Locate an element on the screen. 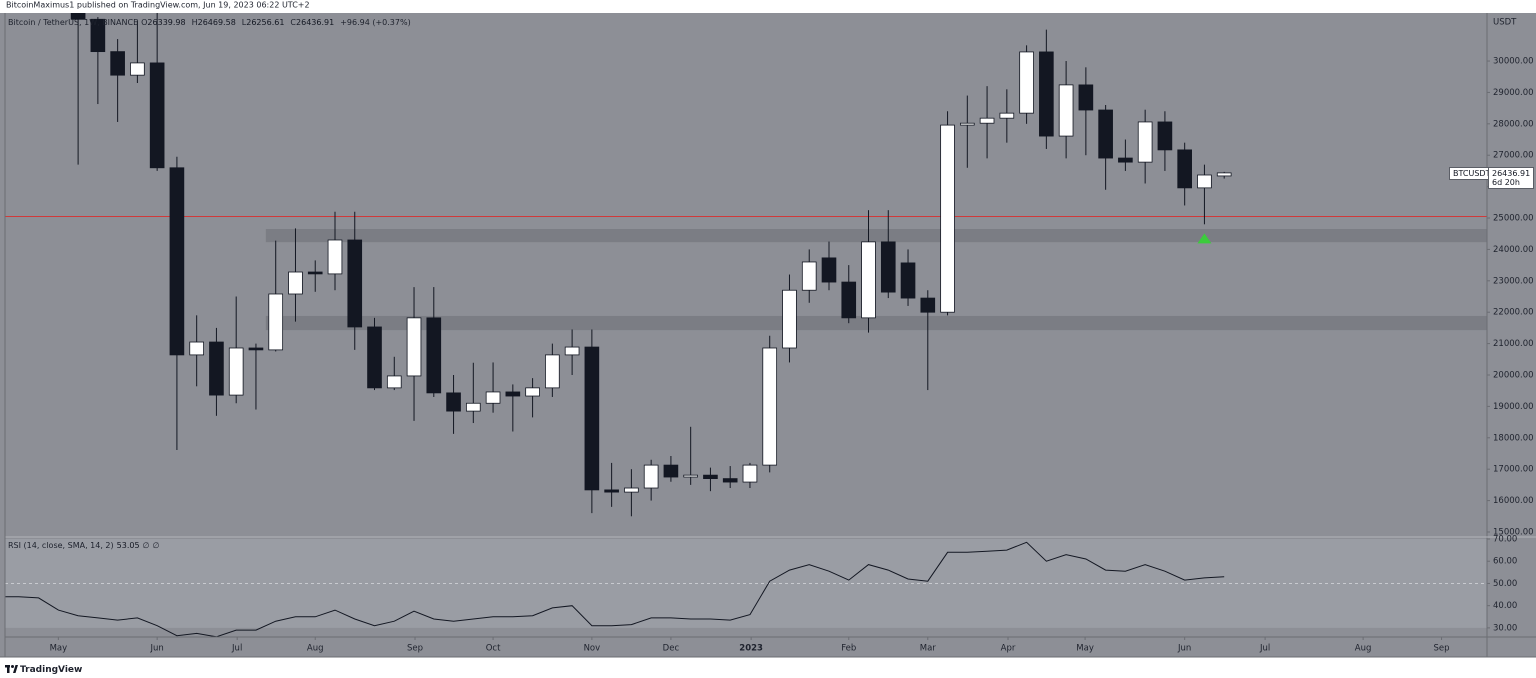 The image size is (1536, 678). bar-countdown: 6d 20h is located at coordinates (1506, 182).